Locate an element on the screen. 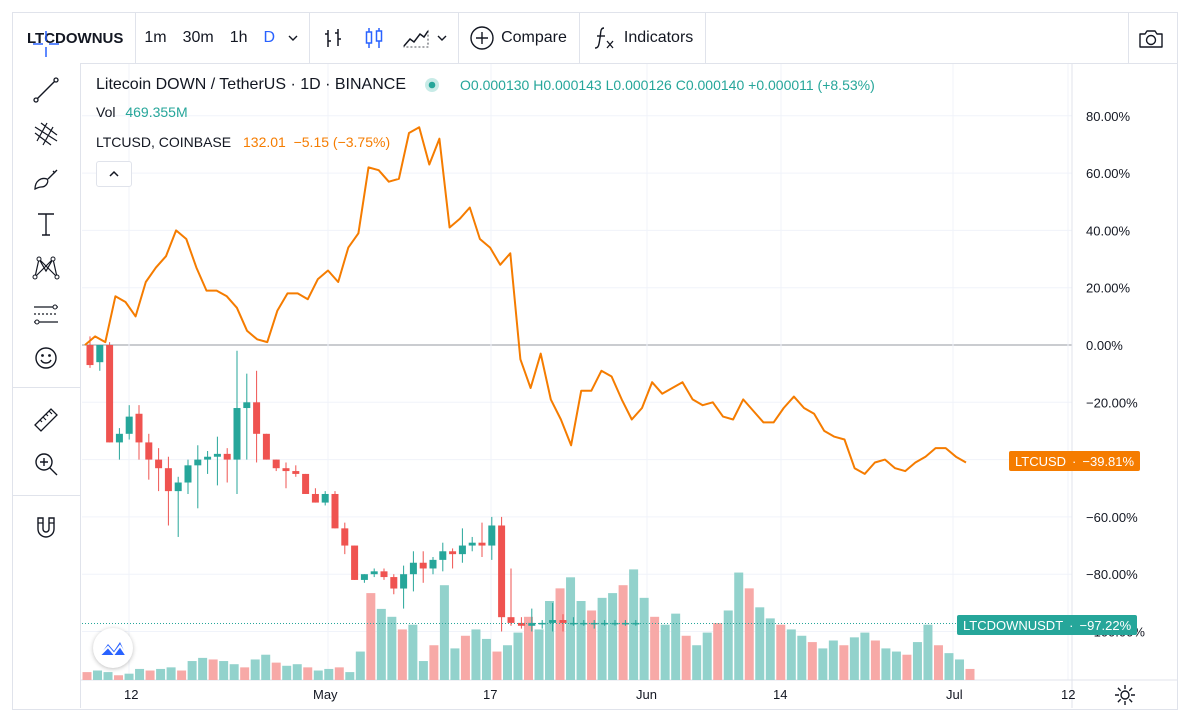 The height and width of the screenshot is (724, 1190). prediction-tool is located at coordinates (46, 314).